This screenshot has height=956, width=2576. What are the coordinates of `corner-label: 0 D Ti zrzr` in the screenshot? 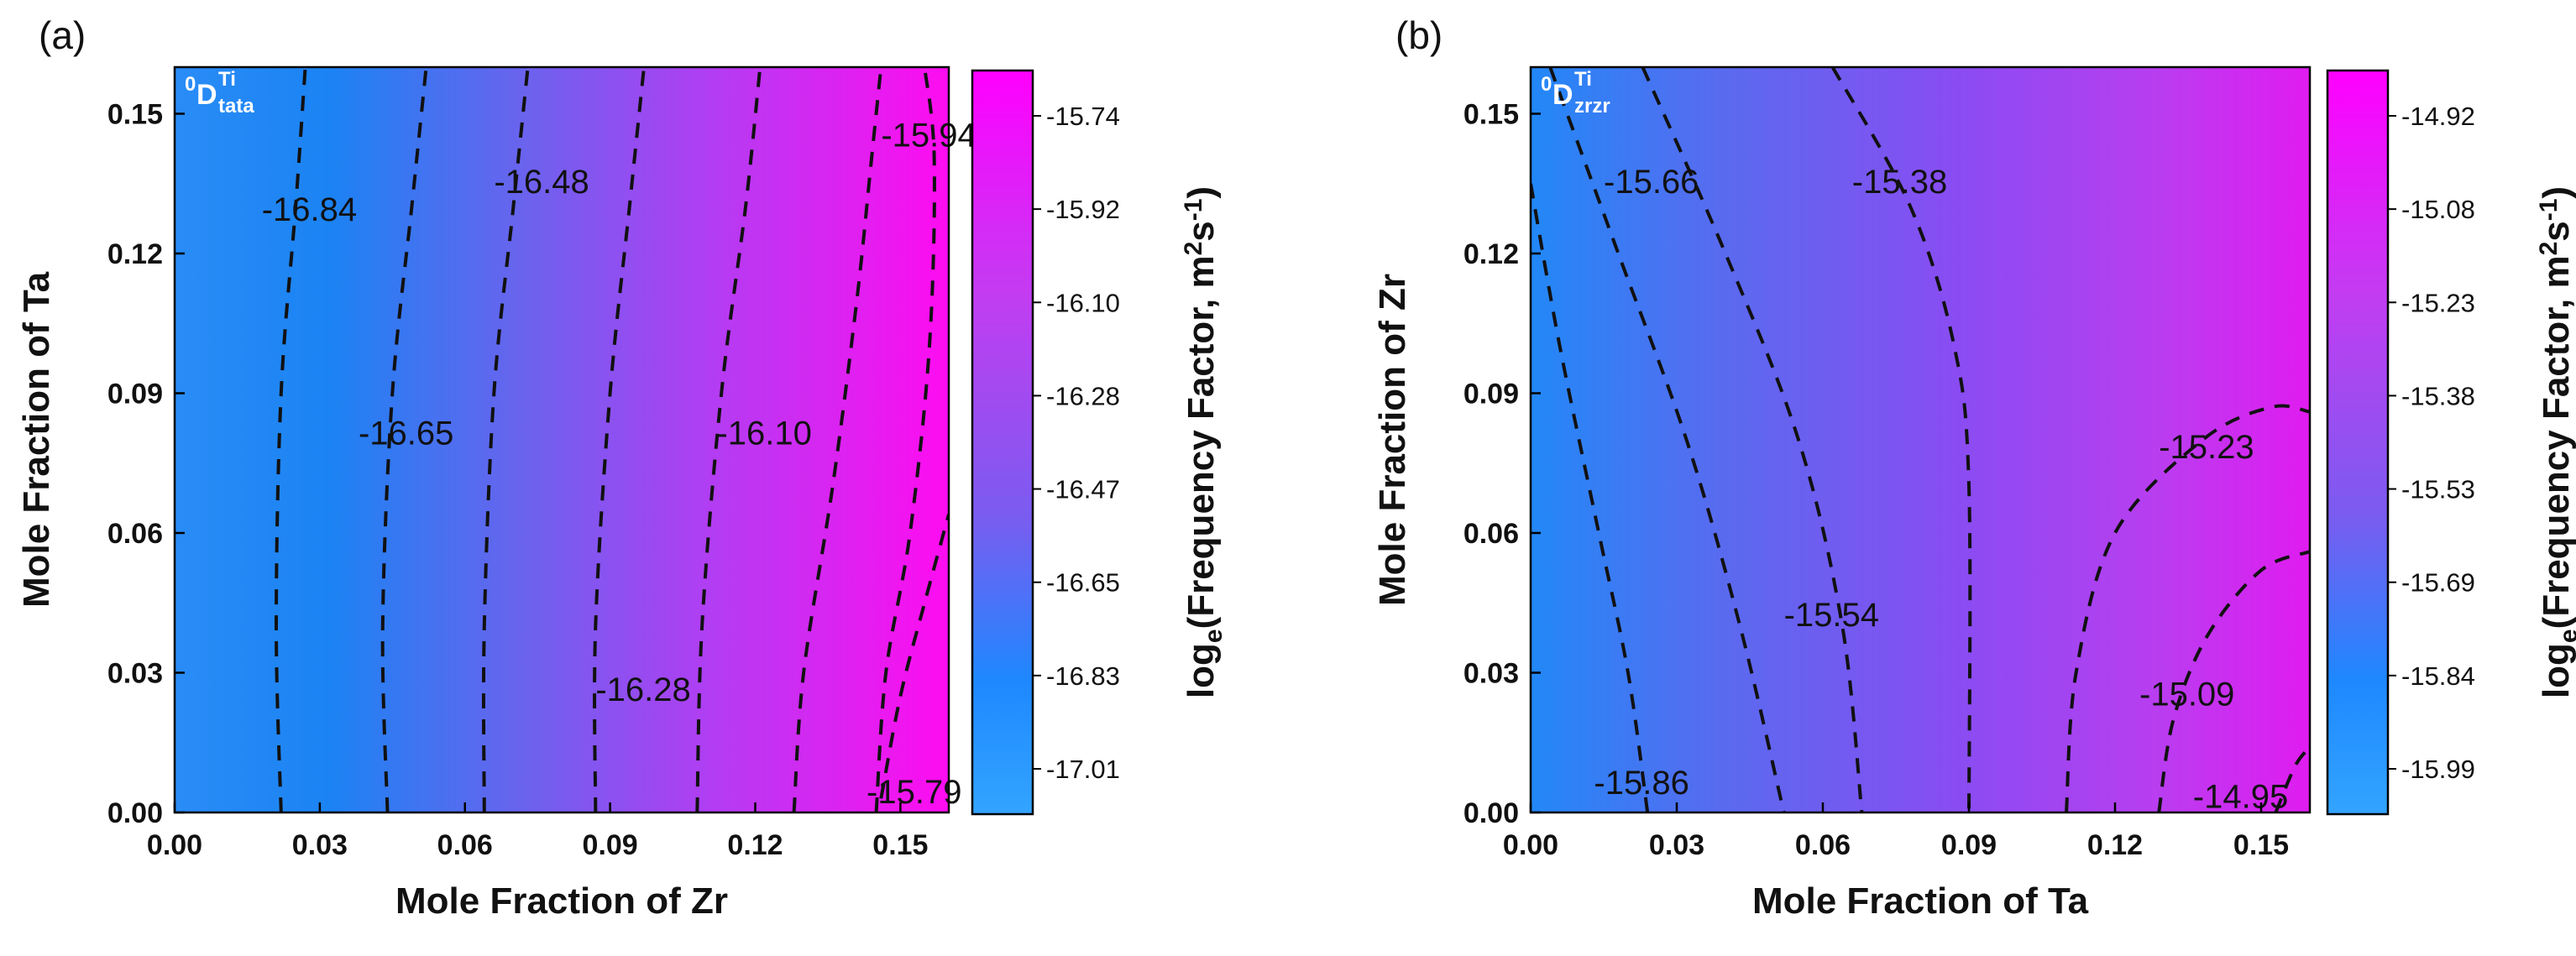 It's located at (1576, 93).